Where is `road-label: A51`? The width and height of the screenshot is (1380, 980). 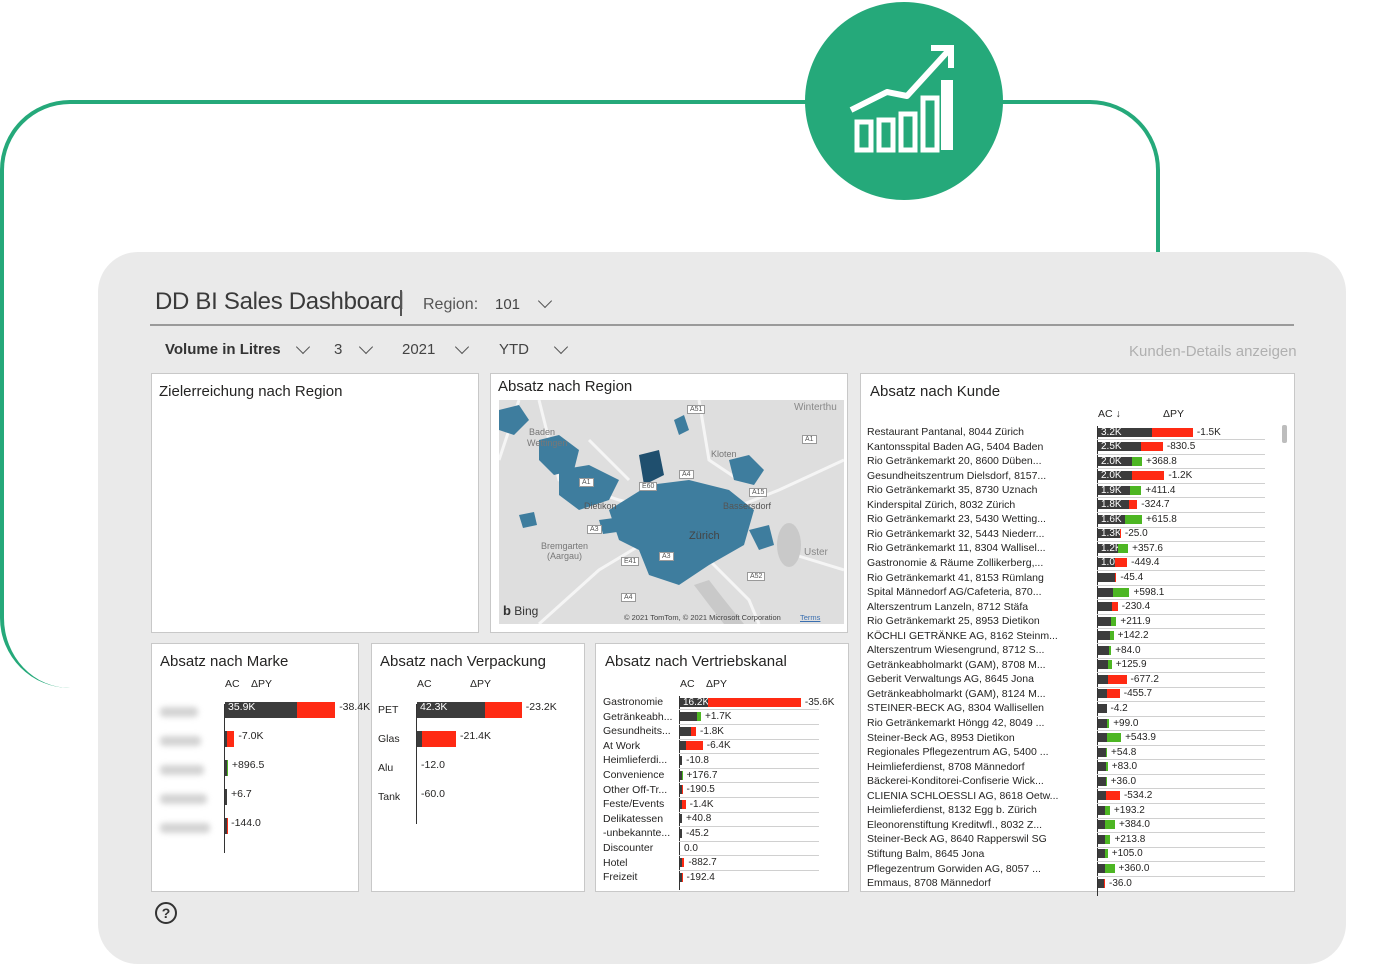 road-label: A51 is located at coordinates (696, 409).